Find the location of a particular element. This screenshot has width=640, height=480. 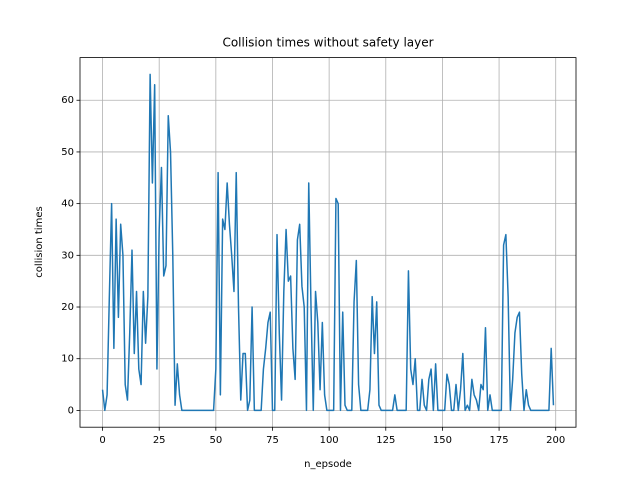

x-tick-label: 100 is located at coordinates (329, 440).